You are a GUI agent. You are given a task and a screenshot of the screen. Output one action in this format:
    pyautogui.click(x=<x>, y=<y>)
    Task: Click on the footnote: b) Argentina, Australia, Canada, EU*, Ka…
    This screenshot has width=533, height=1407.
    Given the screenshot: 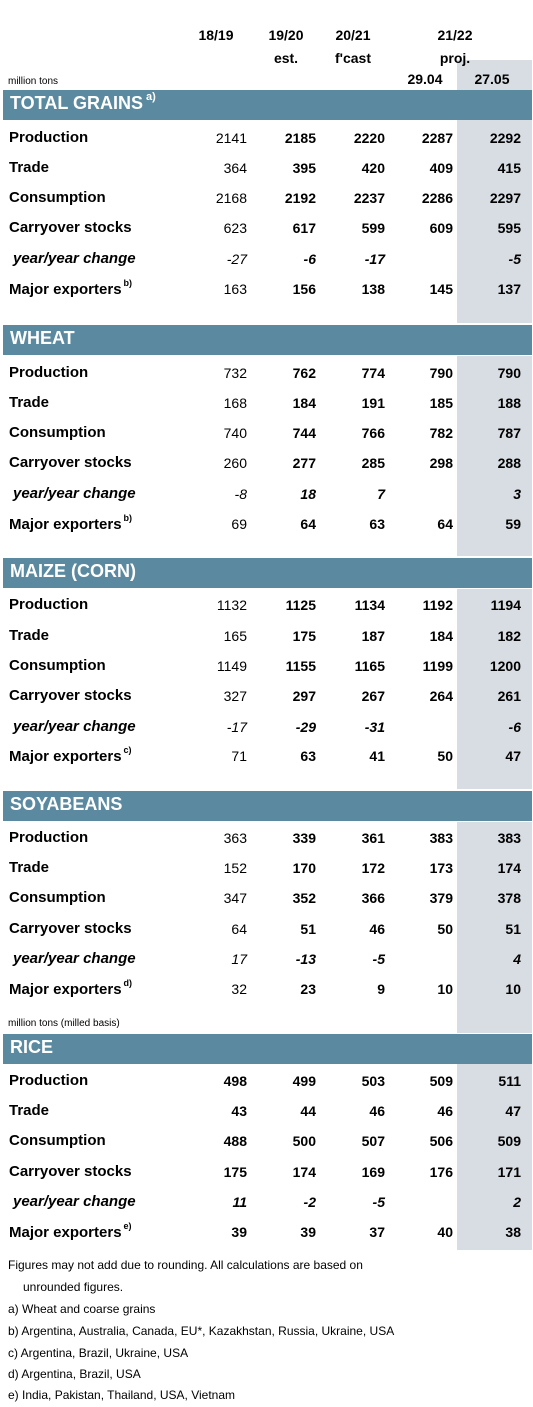 What is the action you would take?
    pyautogui.click(x=201, y=1331)
    